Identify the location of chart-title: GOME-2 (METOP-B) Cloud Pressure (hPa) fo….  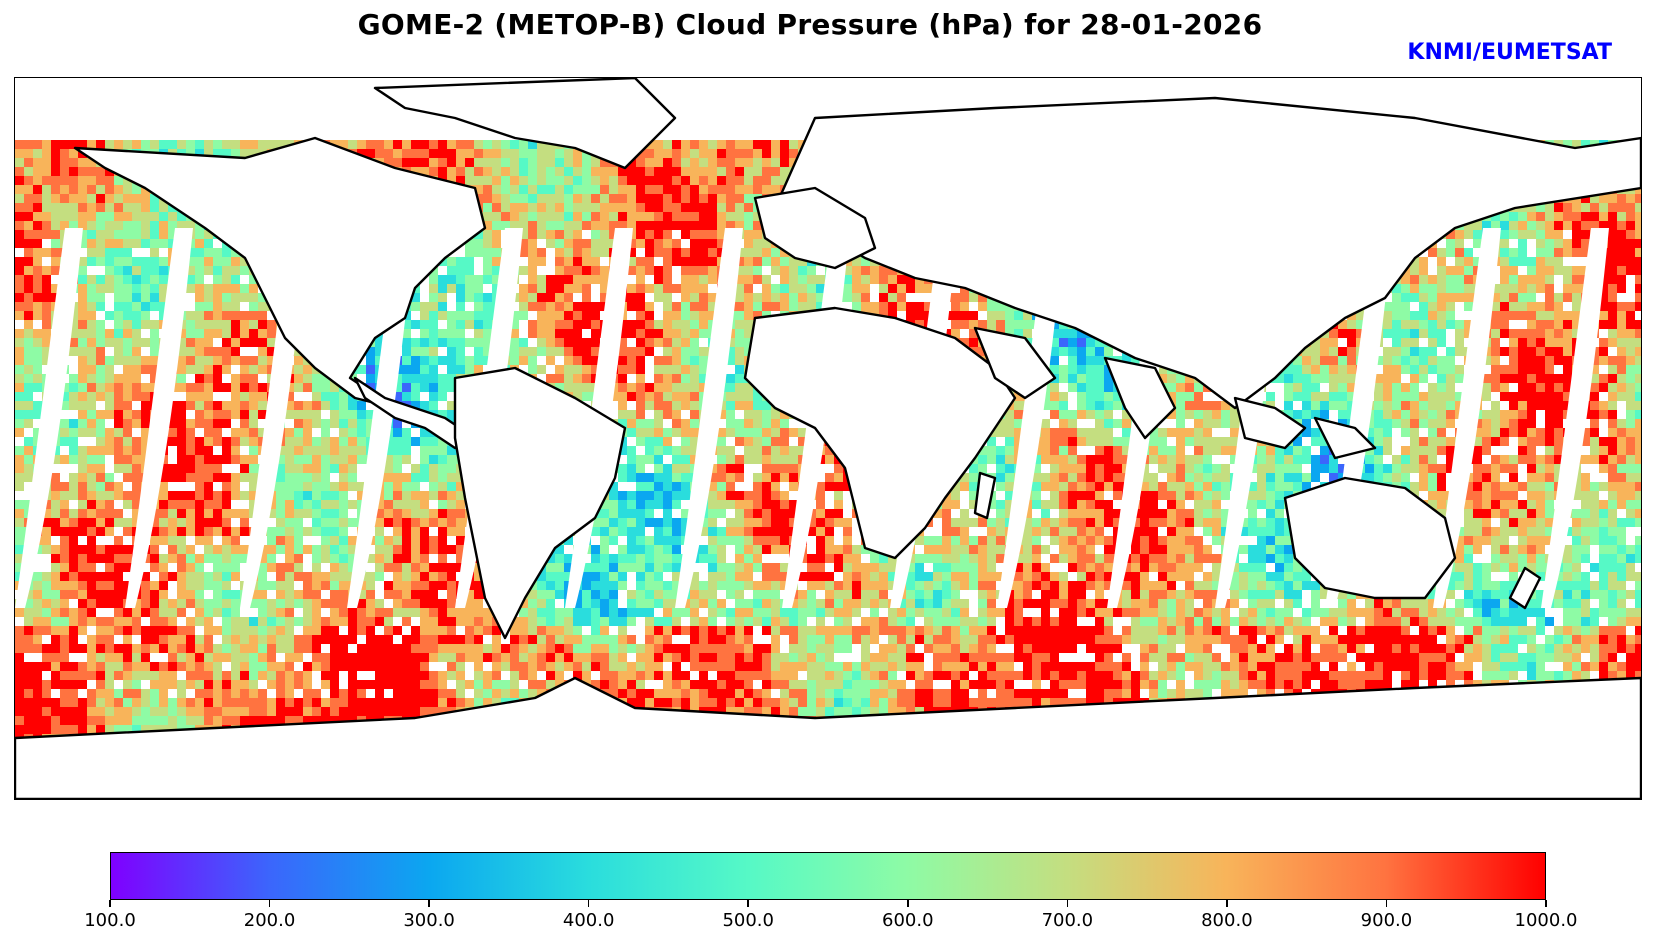
(810, 24).